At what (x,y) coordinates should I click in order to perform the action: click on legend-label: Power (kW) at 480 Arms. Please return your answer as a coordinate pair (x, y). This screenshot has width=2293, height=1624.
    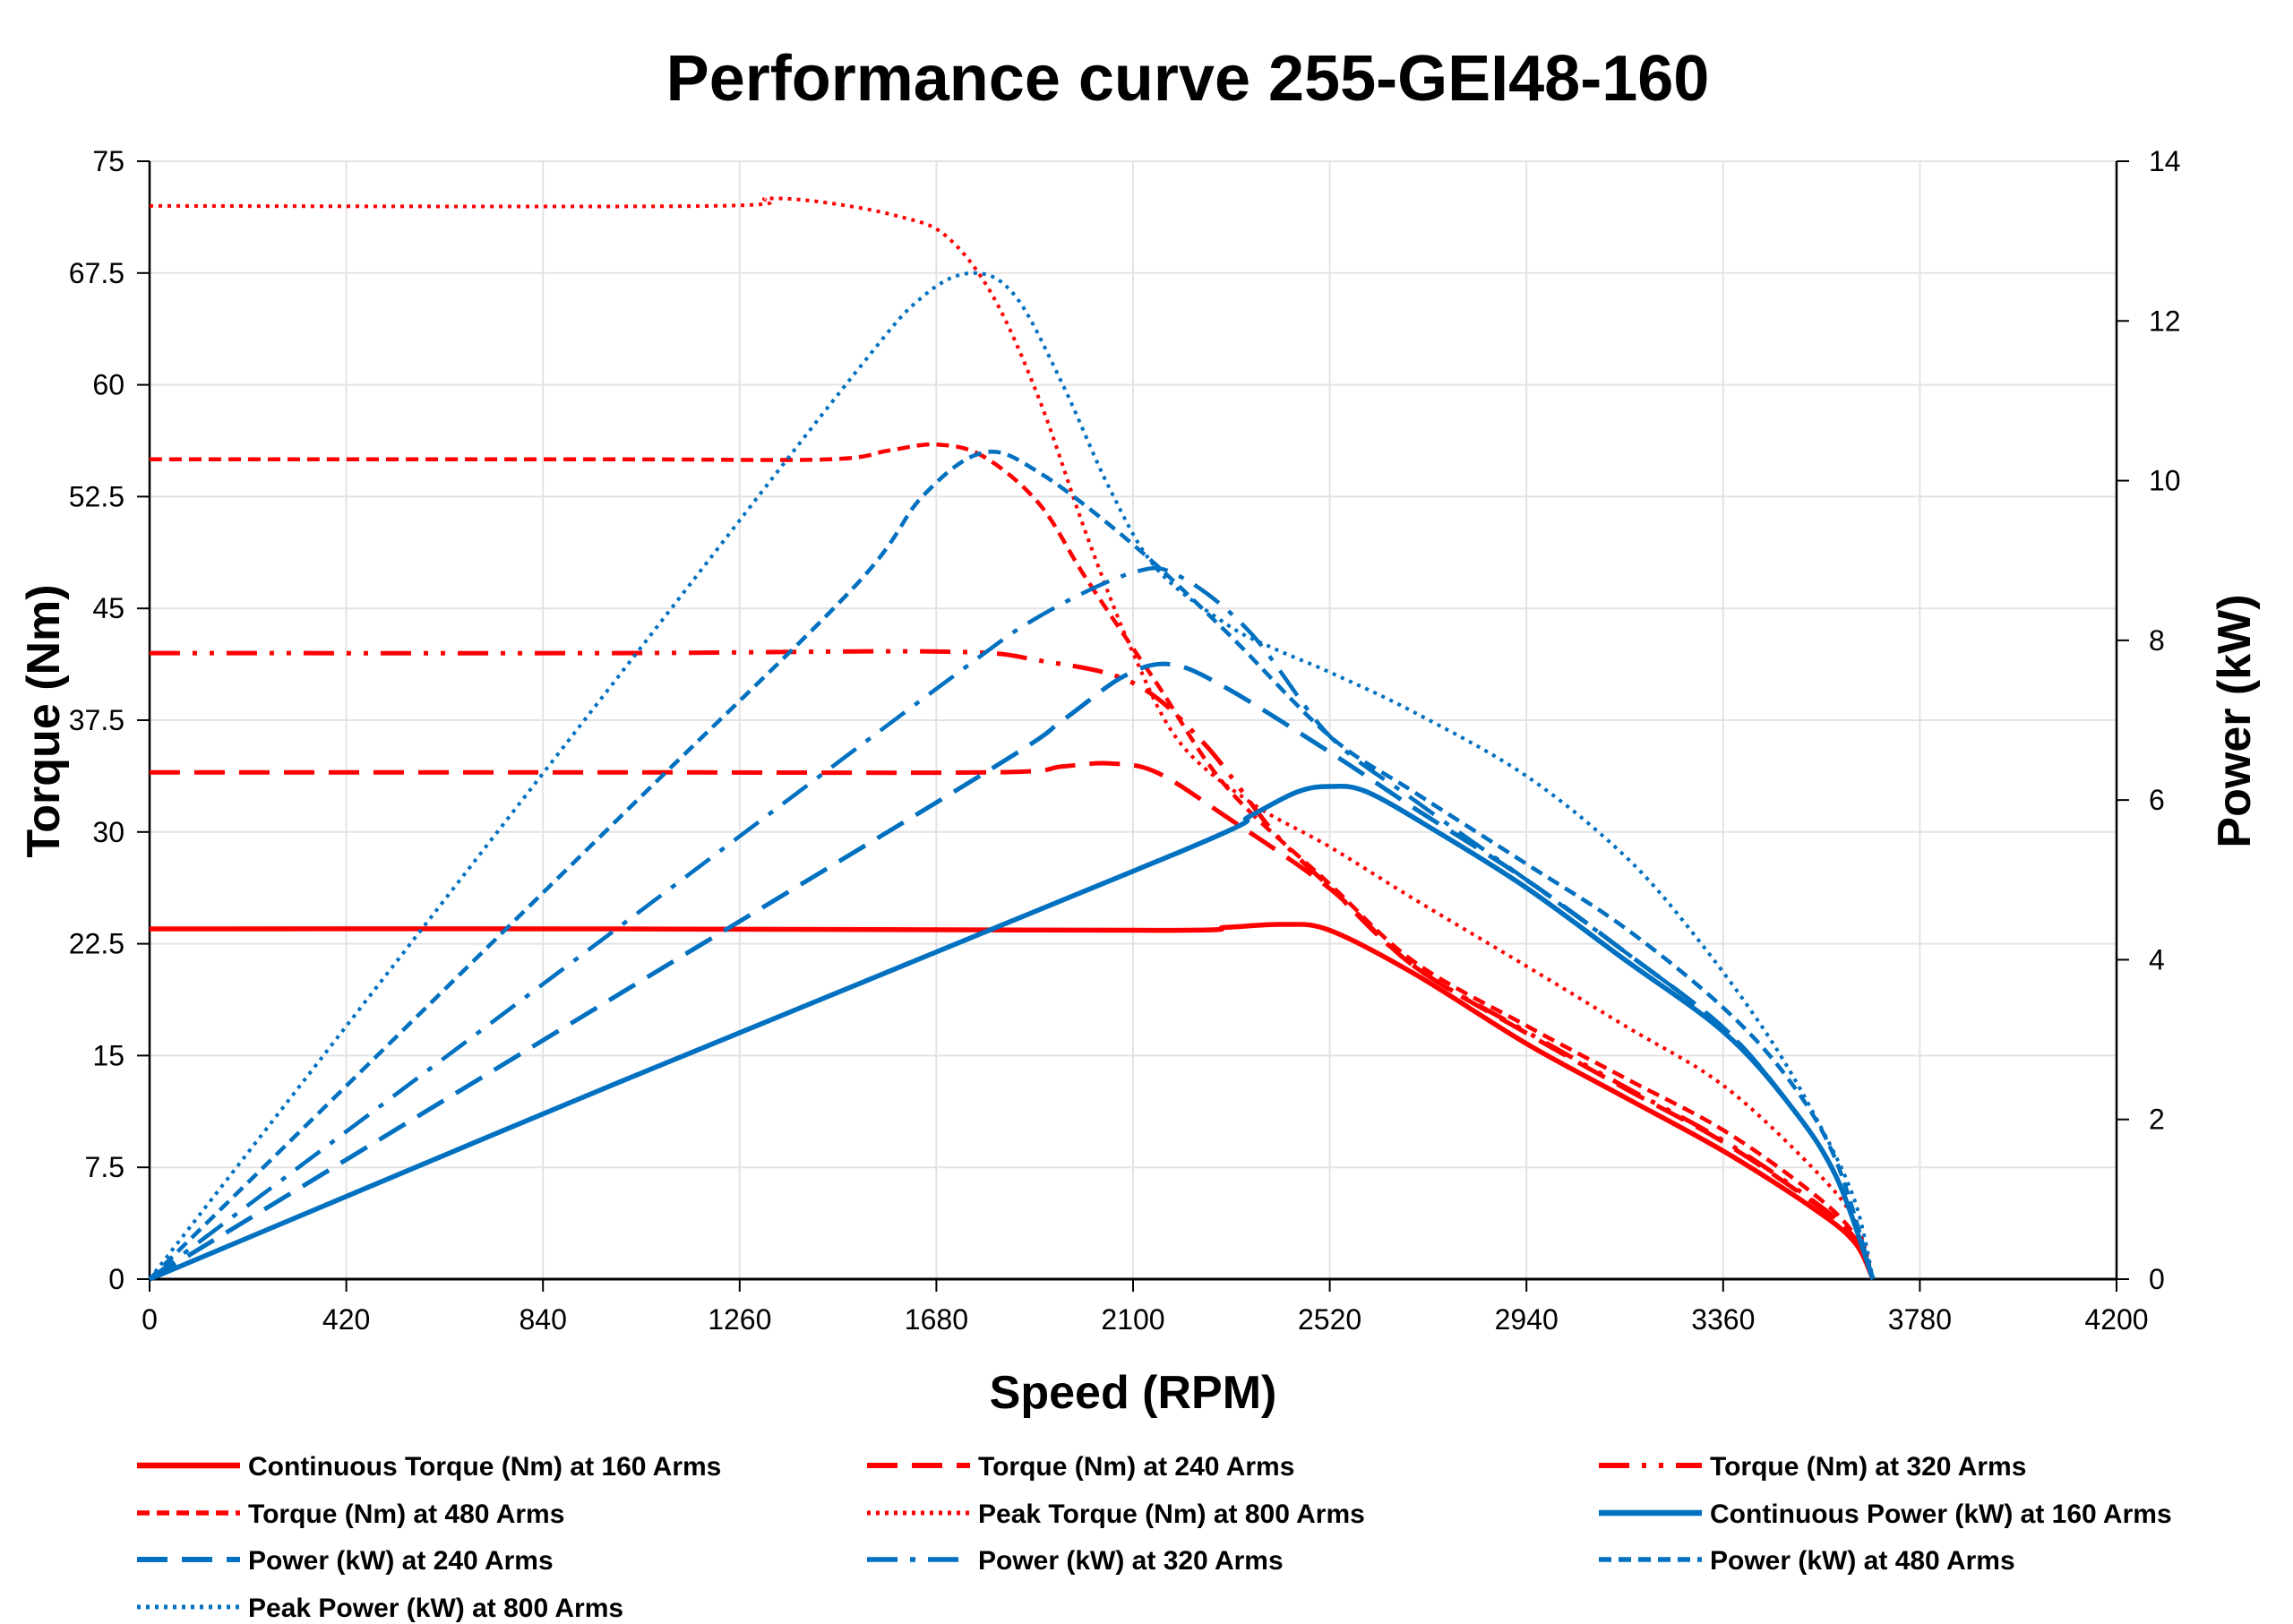
    Looking at the image, I should click on (1862, 1561).